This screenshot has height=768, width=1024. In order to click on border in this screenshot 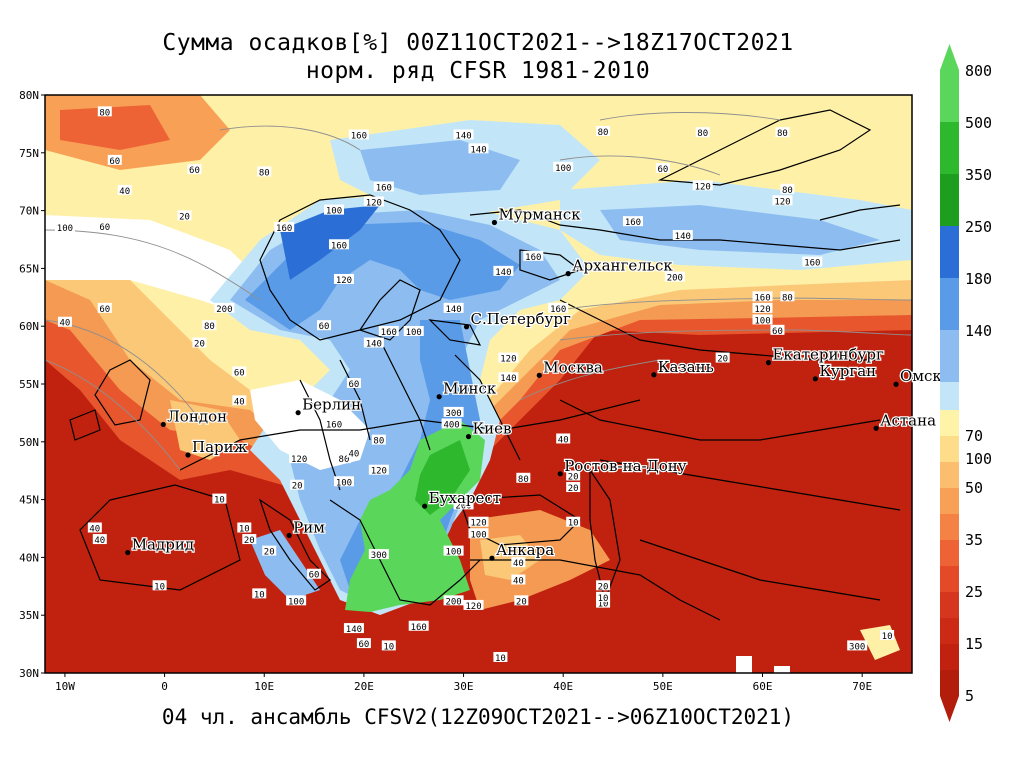, I will do `click(320, 435)`.